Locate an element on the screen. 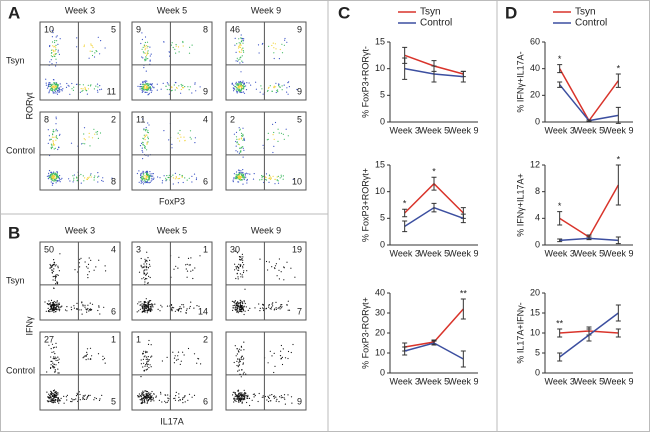 The width and height of the screenshot is (650, 432). panel-label: A is located at coordinates (14, 12).